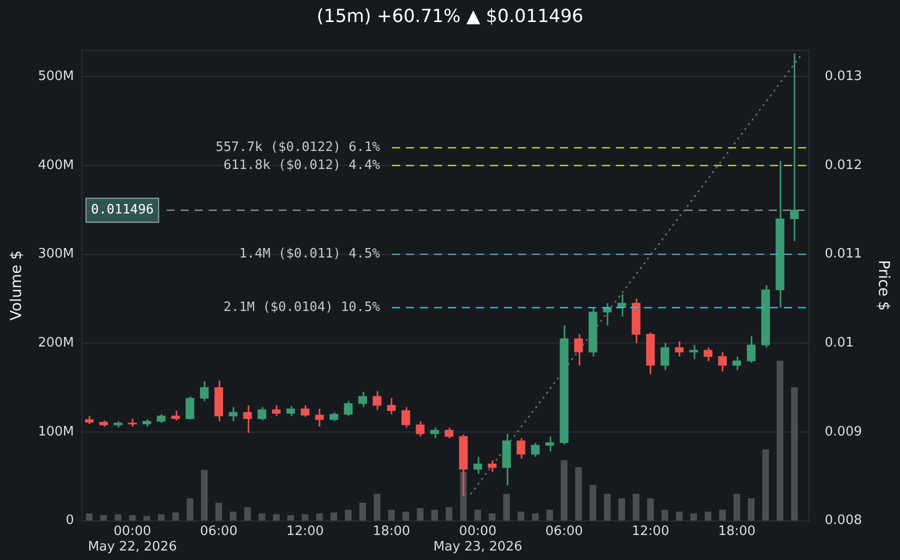 The width and height of the screenshot is (900, 560). What do you see at coordinates (309, 254) in the screenshot?
I see `ref-line-label: 1.4M ($0.011) 4.5%` at bounding box center [309, 254].